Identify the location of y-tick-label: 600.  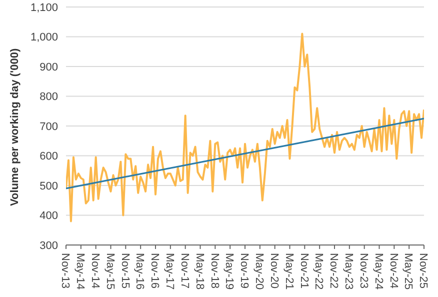
(49, 156).